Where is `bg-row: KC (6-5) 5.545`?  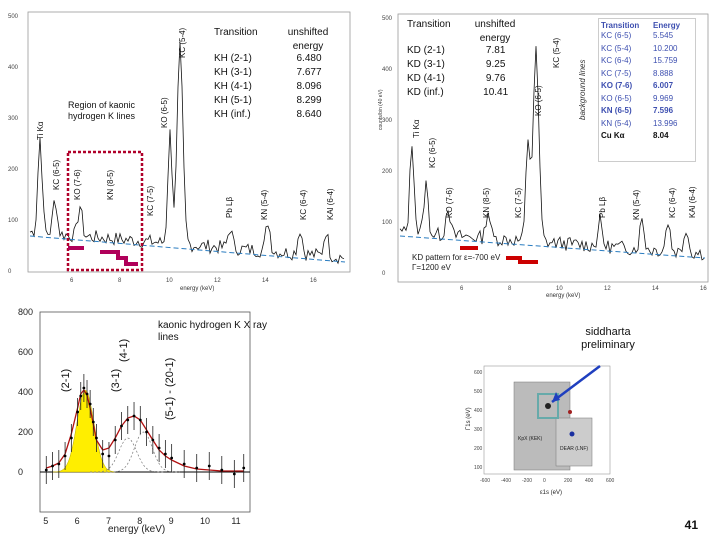
bg-row: KC (6-5) 5.545 is located at coordinates (647, 36).